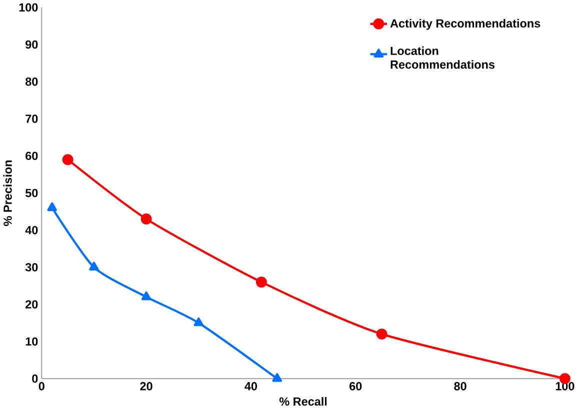  I want to click on x-tick-label: 40, so click(250, 386).